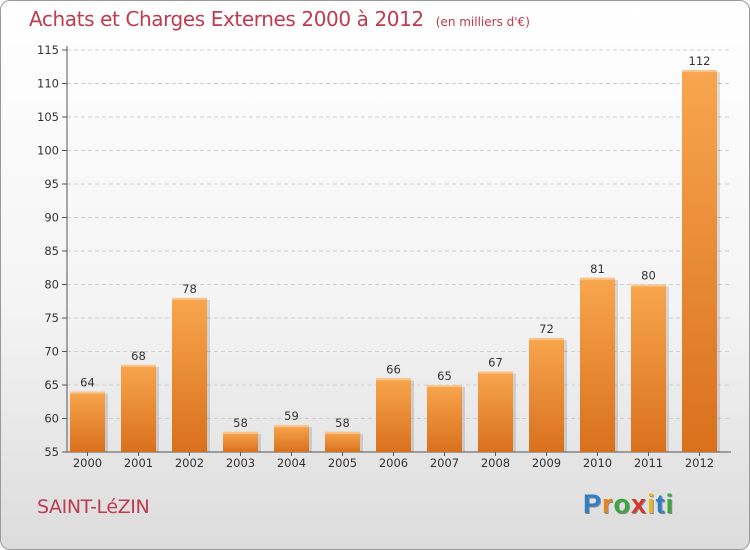  What do you see at coordinates (639, 504) in the screenshot?
I see `logo-letter: x` at bounding box center [639, 504].